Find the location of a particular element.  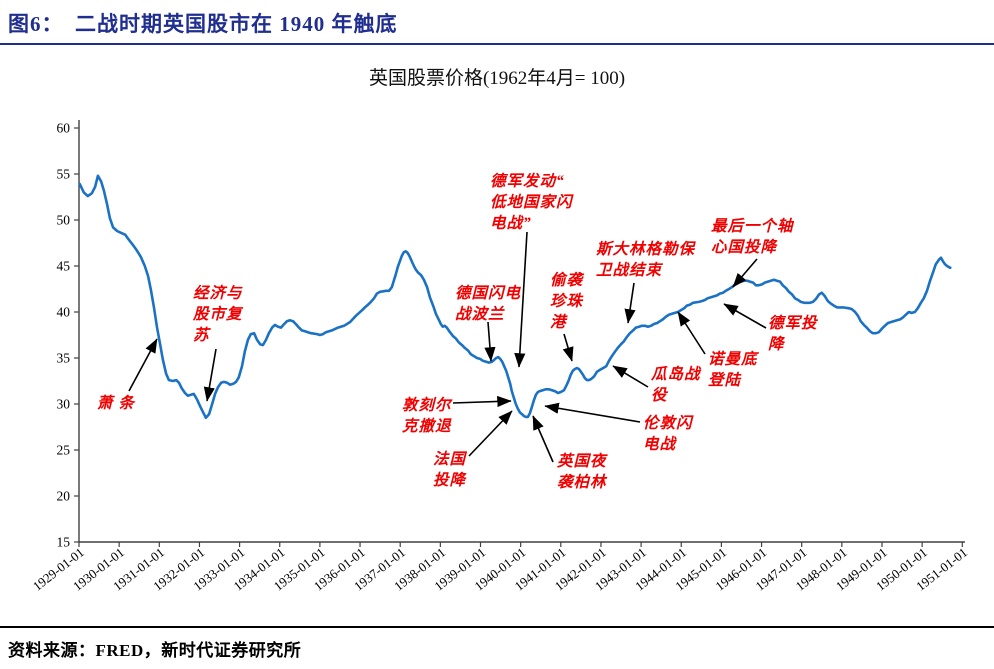

annotation-arrow-blitz-low-countries is located at coordinates (521, 299).